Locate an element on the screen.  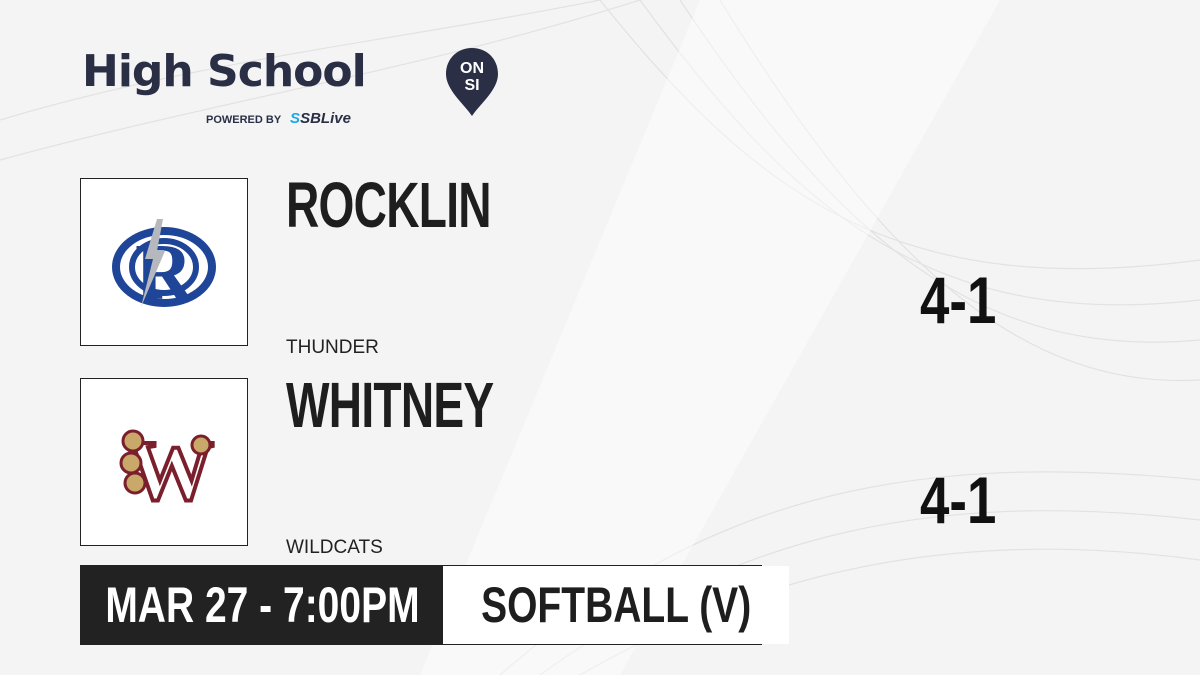
team-score-home: 4-1 is located at coordinates (958, 300).